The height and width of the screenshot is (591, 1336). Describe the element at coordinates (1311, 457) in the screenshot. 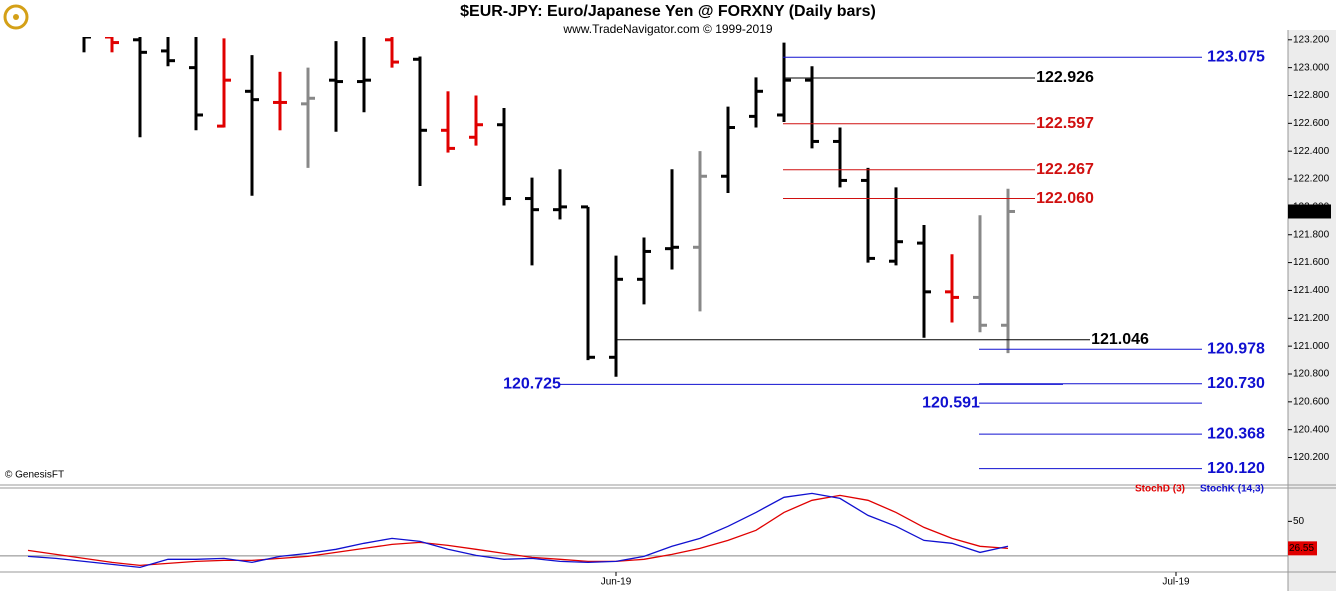

I see `y-tick-label: 120.200` at that location.